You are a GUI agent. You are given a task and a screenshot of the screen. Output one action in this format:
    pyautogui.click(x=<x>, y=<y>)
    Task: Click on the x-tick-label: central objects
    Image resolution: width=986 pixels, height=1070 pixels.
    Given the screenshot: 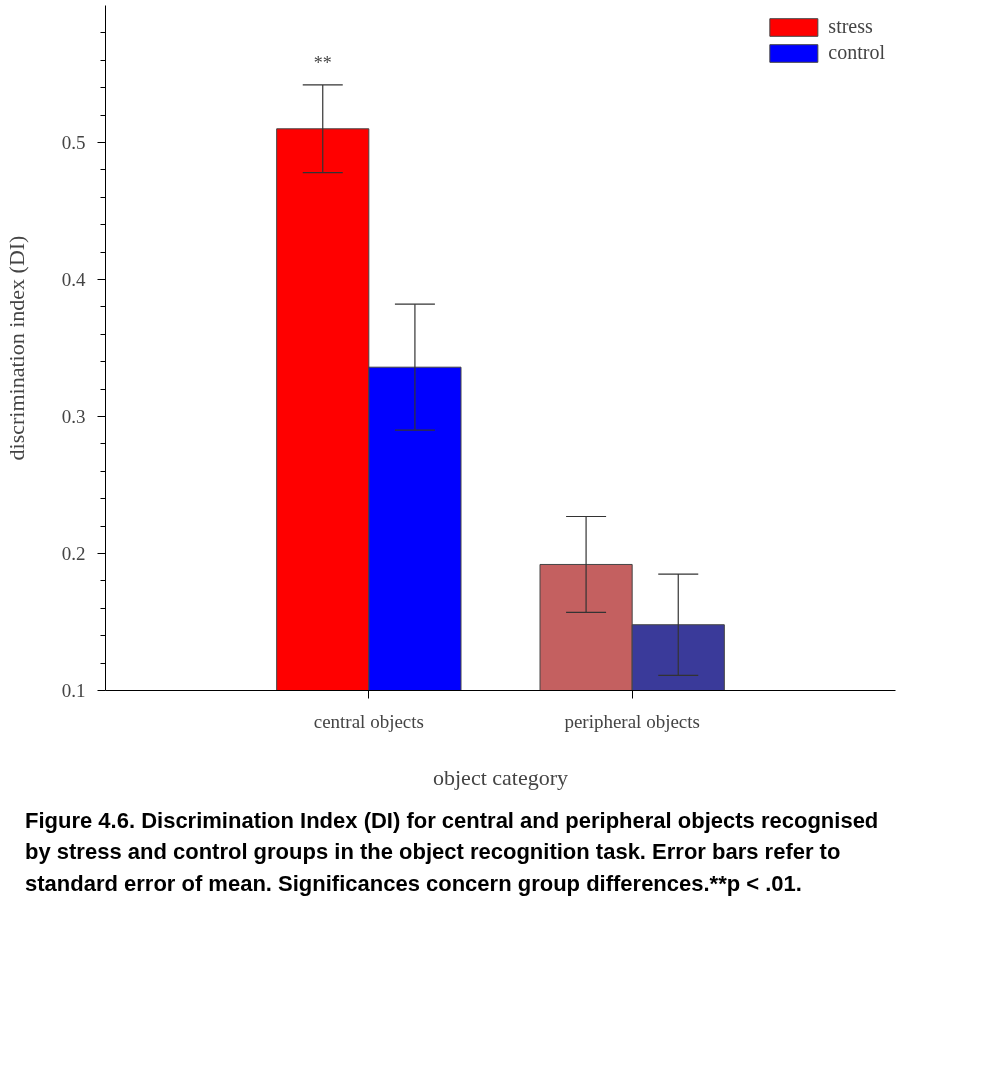 What is the action you would take?
    pyautogui.click(x=368, y=721)
    